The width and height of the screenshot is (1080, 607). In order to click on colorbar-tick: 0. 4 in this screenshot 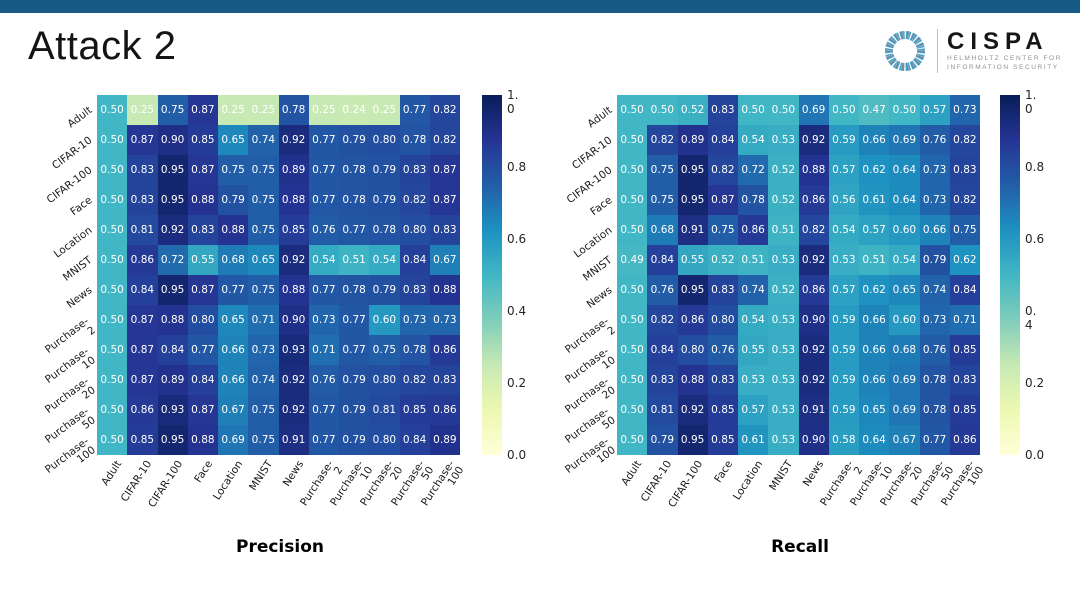, I will do `click(1031, 318)`.